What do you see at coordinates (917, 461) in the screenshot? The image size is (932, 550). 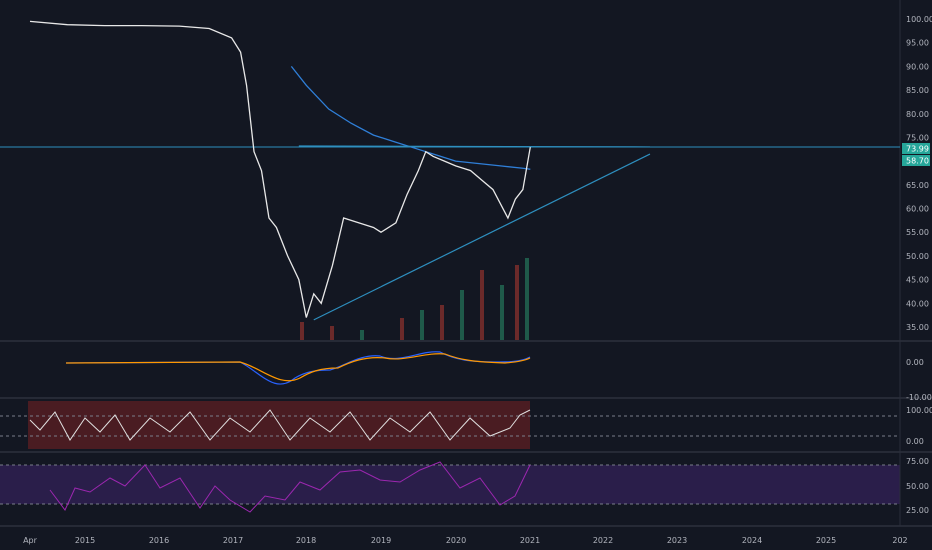 I see `panel-tick-label: 75.00` at bounding box center [917, 461].